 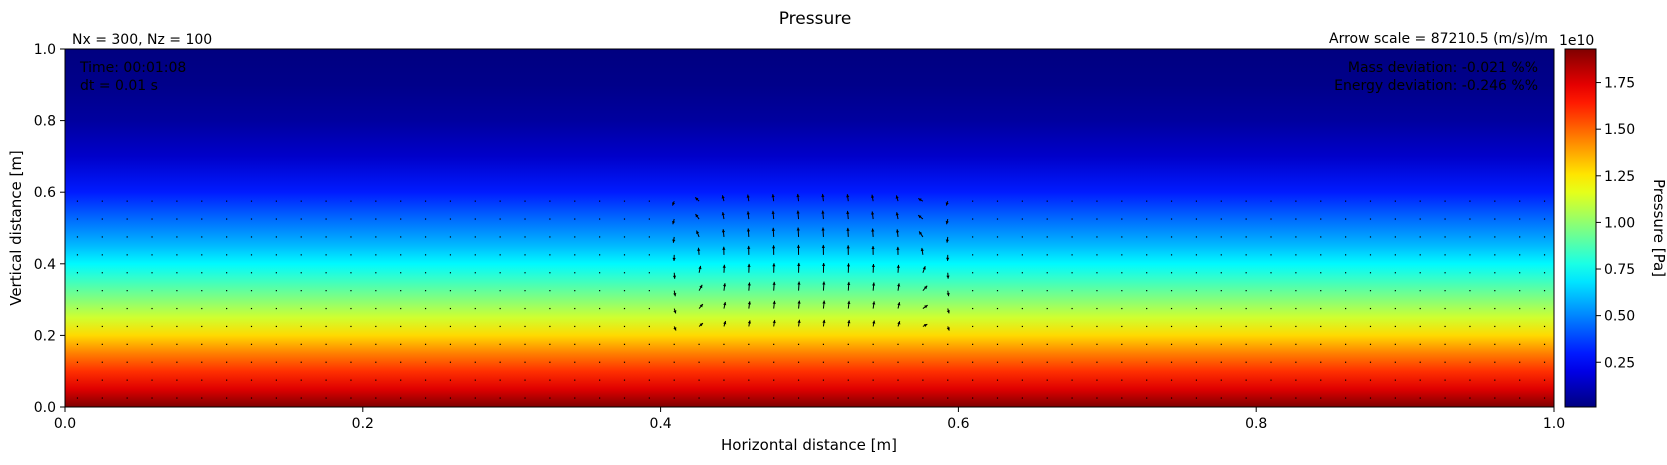 What do you see at coordinates (1619, 363) in the screenshot?
I see `colorbar-tick-label: 0.25` at bounding box center [1619, 363].